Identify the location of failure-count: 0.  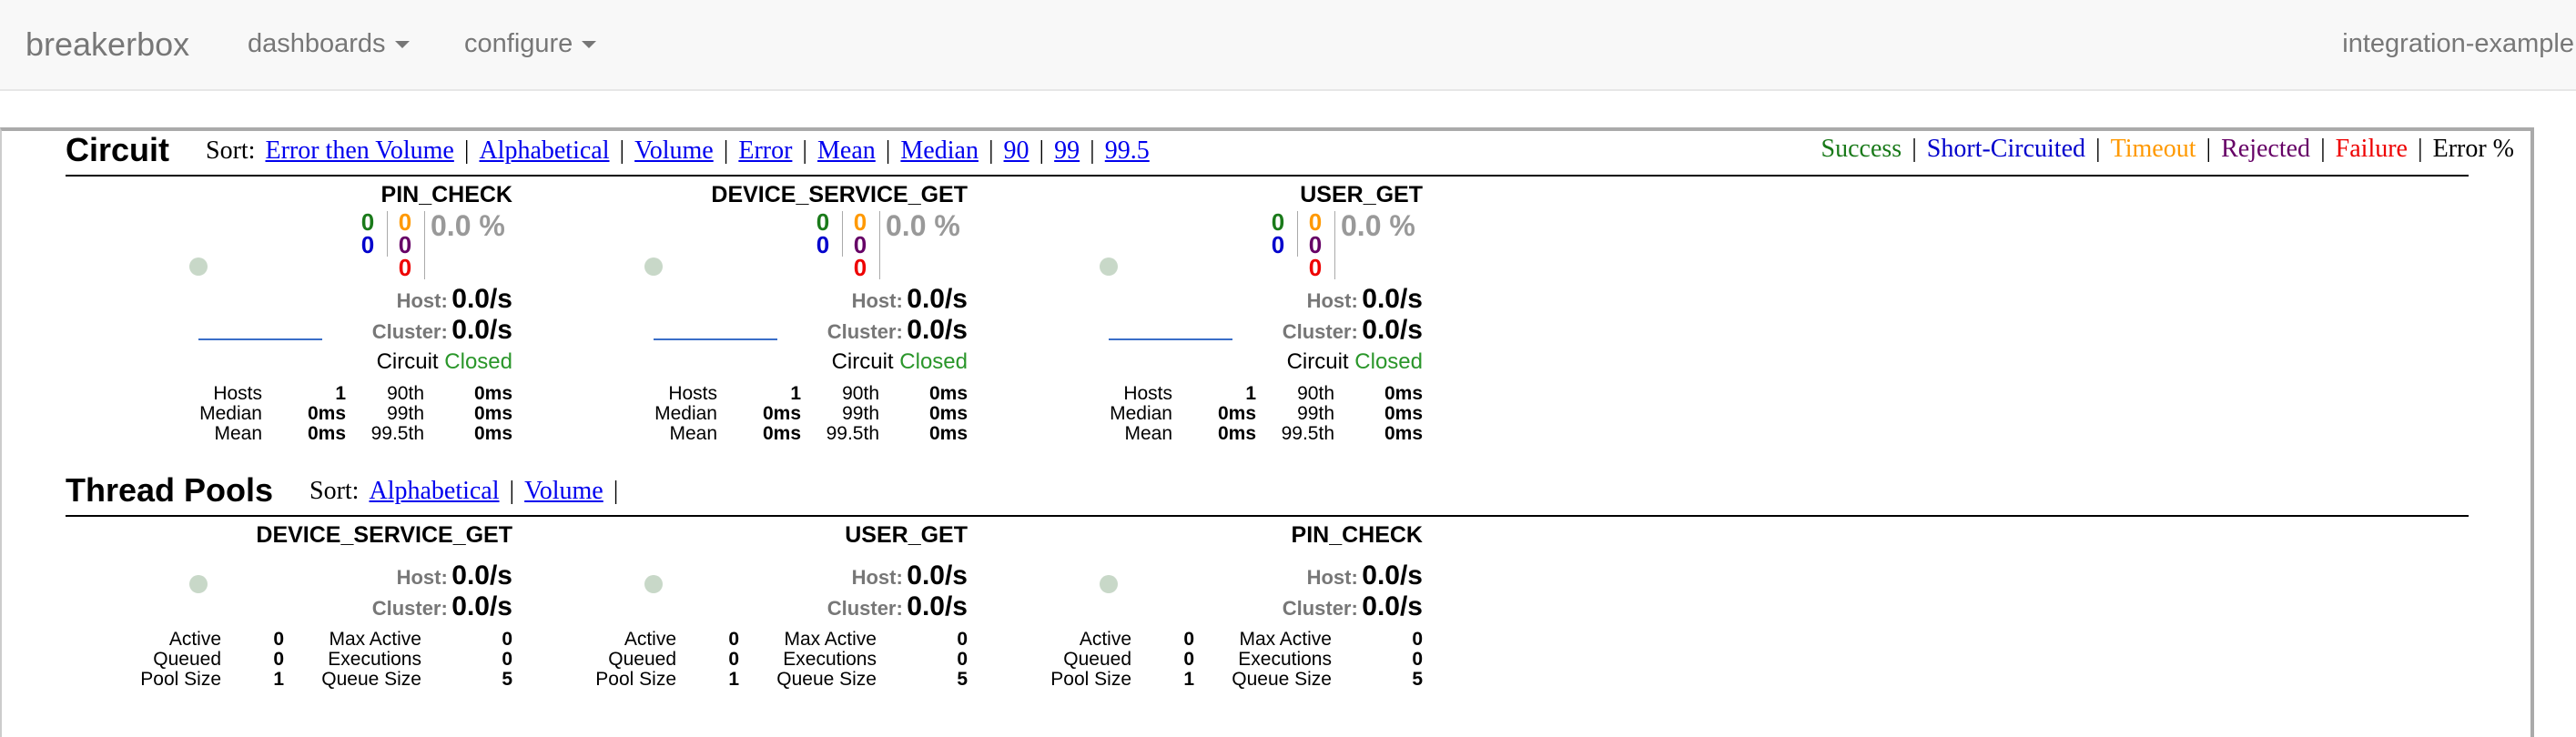
(405, 268).